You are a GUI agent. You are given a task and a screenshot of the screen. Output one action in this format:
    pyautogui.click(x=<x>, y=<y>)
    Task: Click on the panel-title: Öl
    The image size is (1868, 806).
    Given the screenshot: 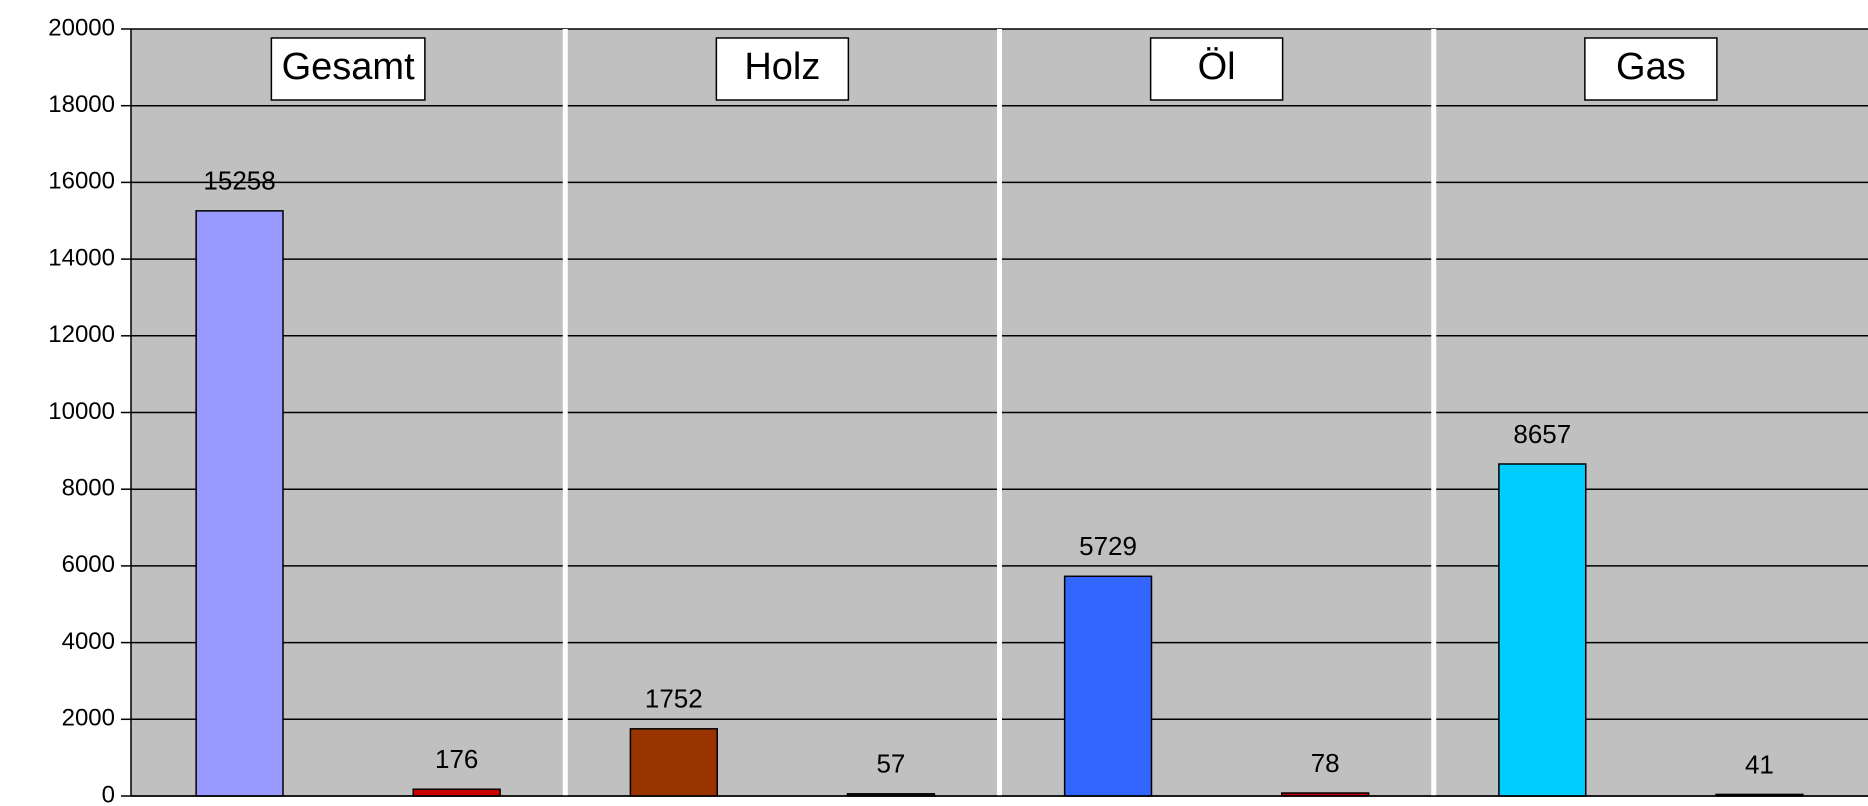 What is the action you would take?
    pyautogui.click(x=1217, y=67)
    